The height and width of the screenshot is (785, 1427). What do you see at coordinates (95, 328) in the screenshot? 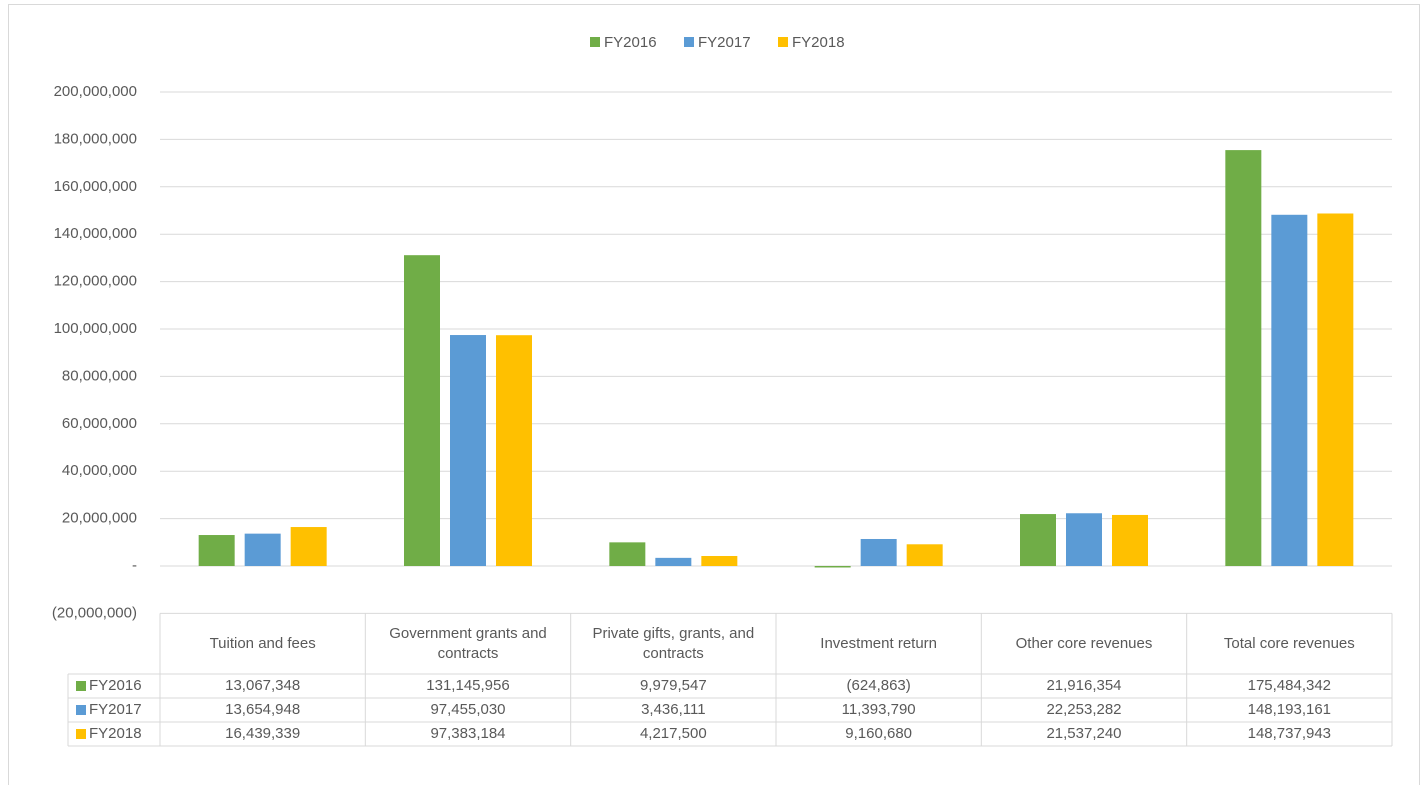
I see `y-tick-label: 100,000,000` at bounding box center [95, 328].